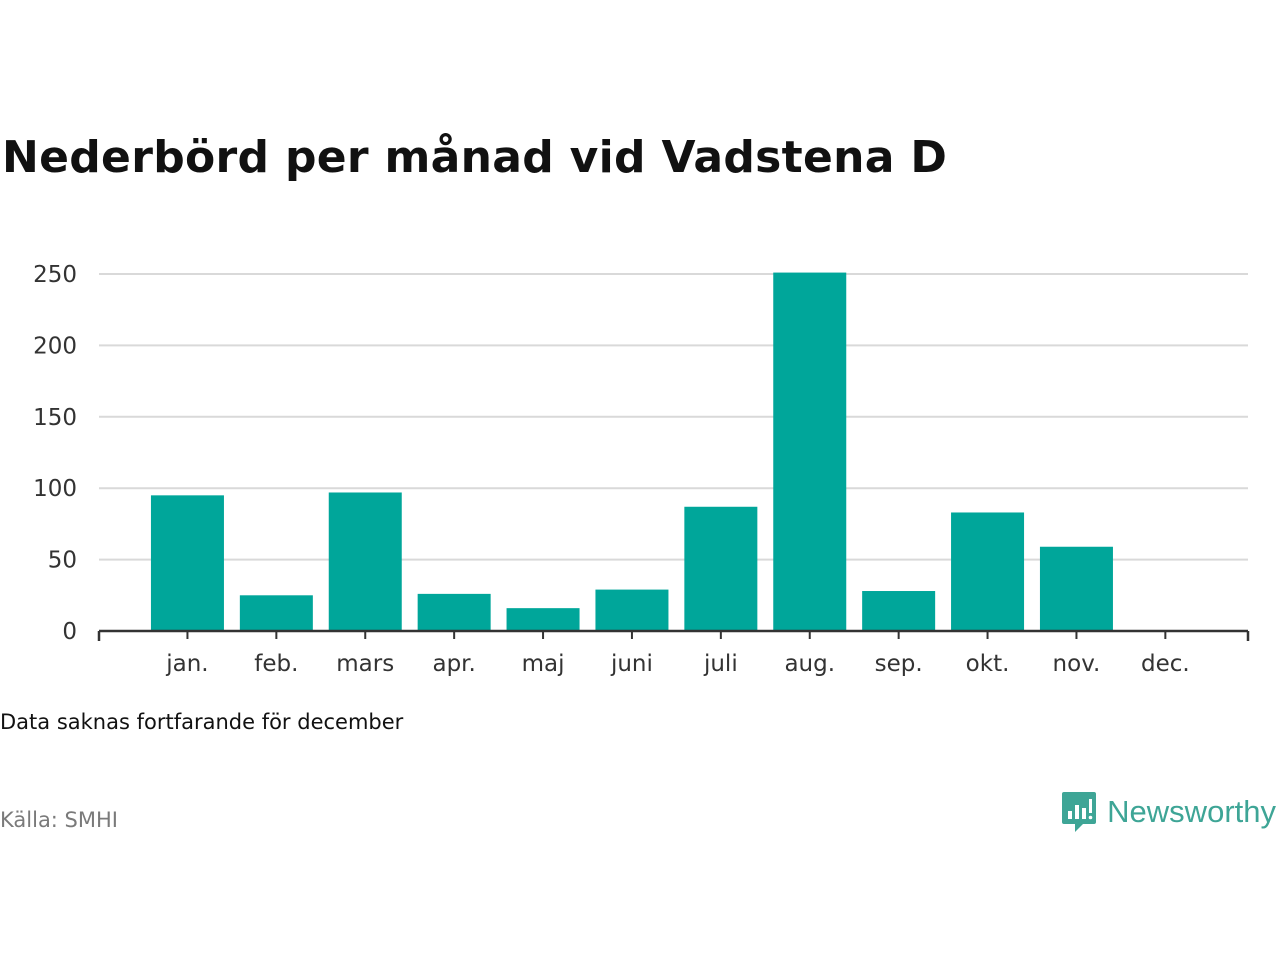  What do you see at coordinates (276, 664) in the screenshot?
I see `x-tick-label-2: feb.` at bounding box center [276, 664].